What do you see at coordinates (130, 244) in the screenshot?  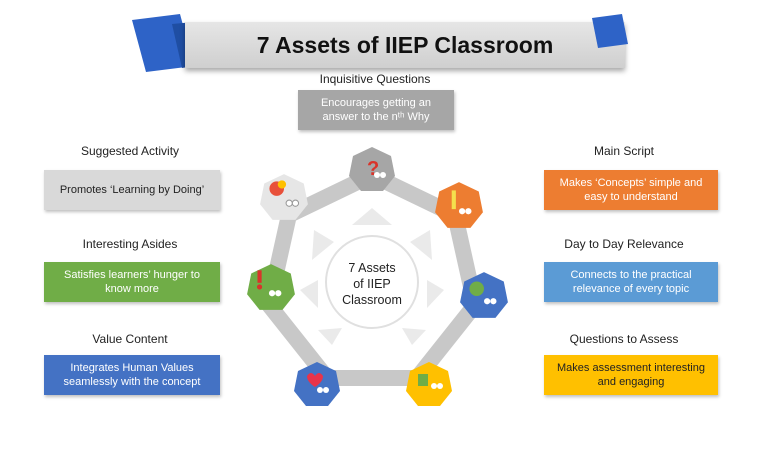 I see `heading-asides: Interesting Asides` at bounding box center [130, 244].